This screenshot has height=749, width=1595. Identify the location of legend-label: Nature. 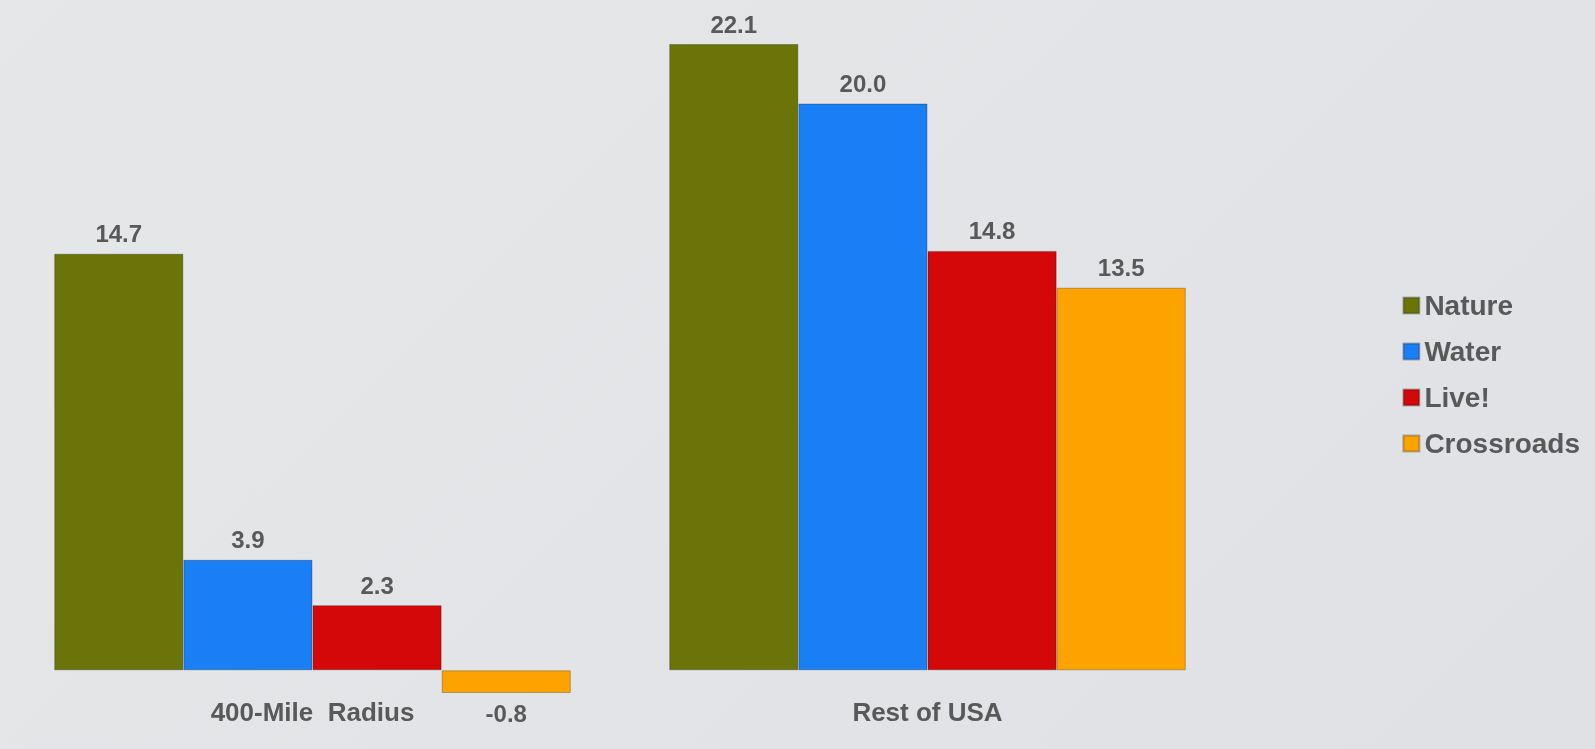
(1469, 305).